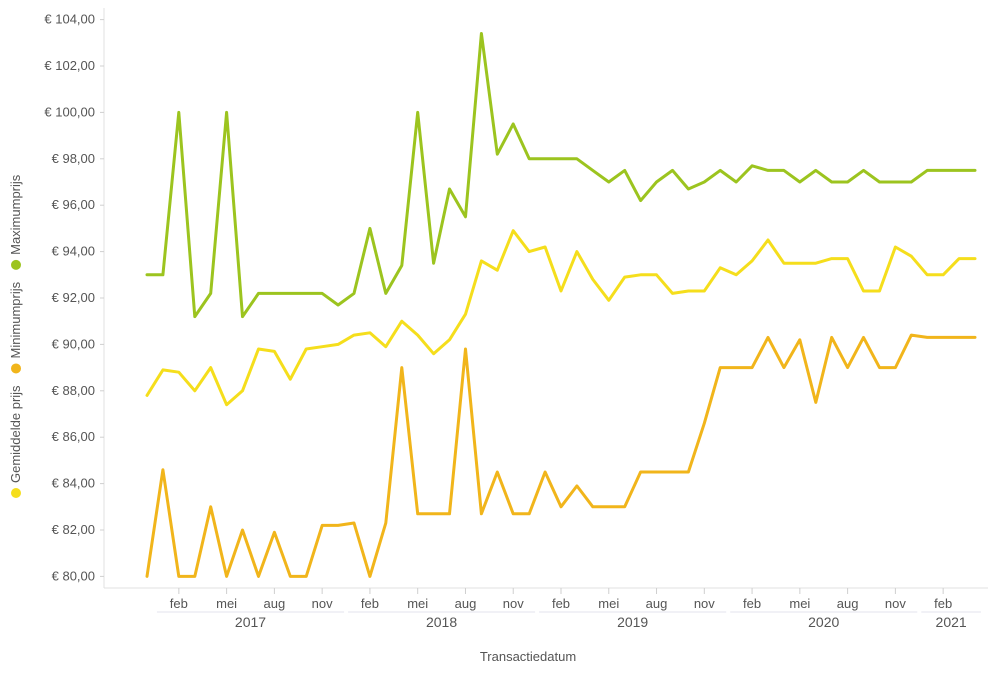 The image size is (1008, 673). I want to click on legend-label: Maximumprijs, so click(15, 214).